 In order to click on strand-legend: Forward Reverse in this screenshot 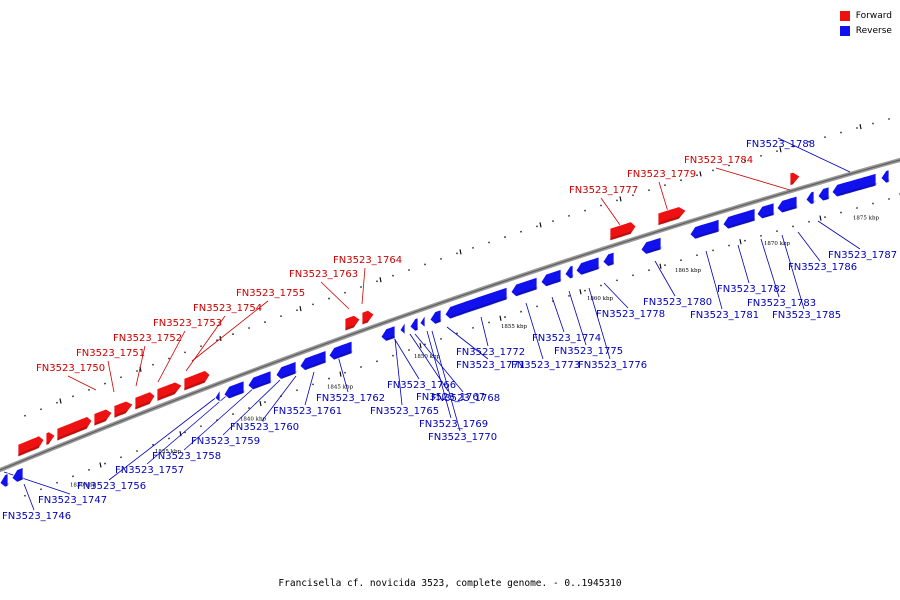, I will do `click(865, 23)`.